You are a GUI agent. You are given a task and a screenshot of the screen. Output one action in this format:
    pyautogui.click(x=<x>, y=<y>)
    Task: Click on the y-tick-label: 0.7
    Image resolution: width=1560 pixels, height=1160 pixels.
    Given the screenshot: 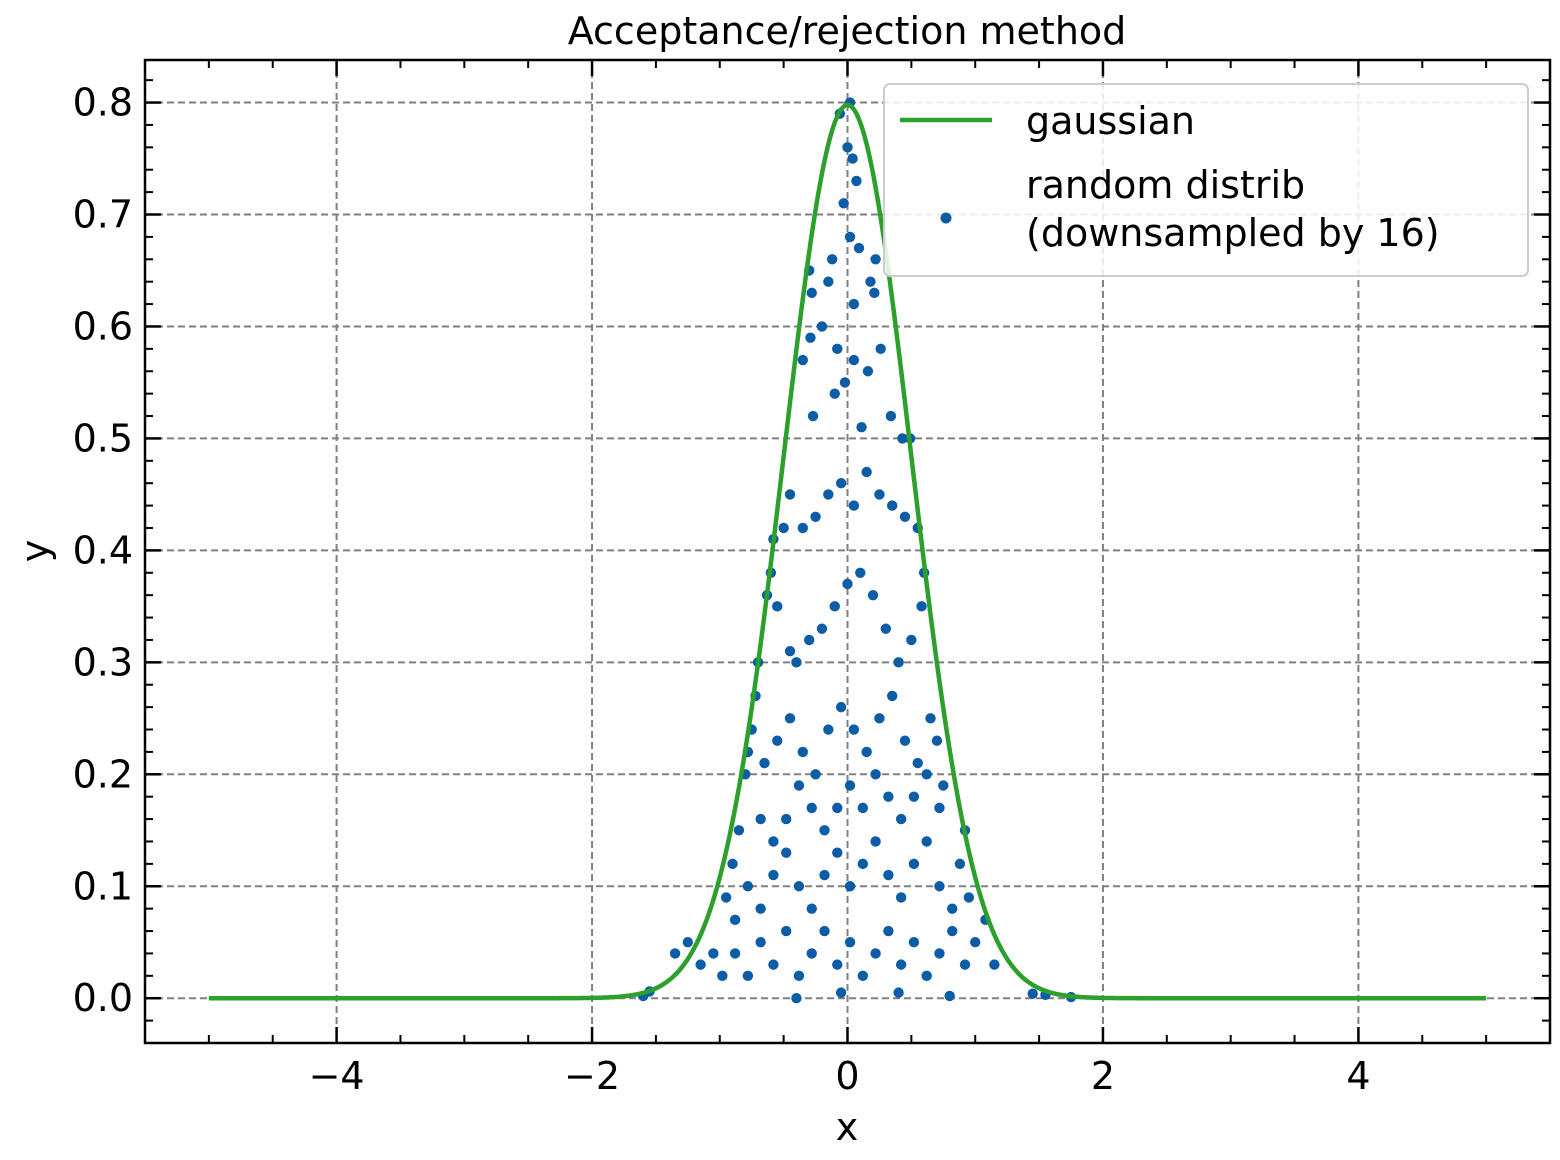 What is the action you would take?
    pyautogui.click(x=103, y=215)
    